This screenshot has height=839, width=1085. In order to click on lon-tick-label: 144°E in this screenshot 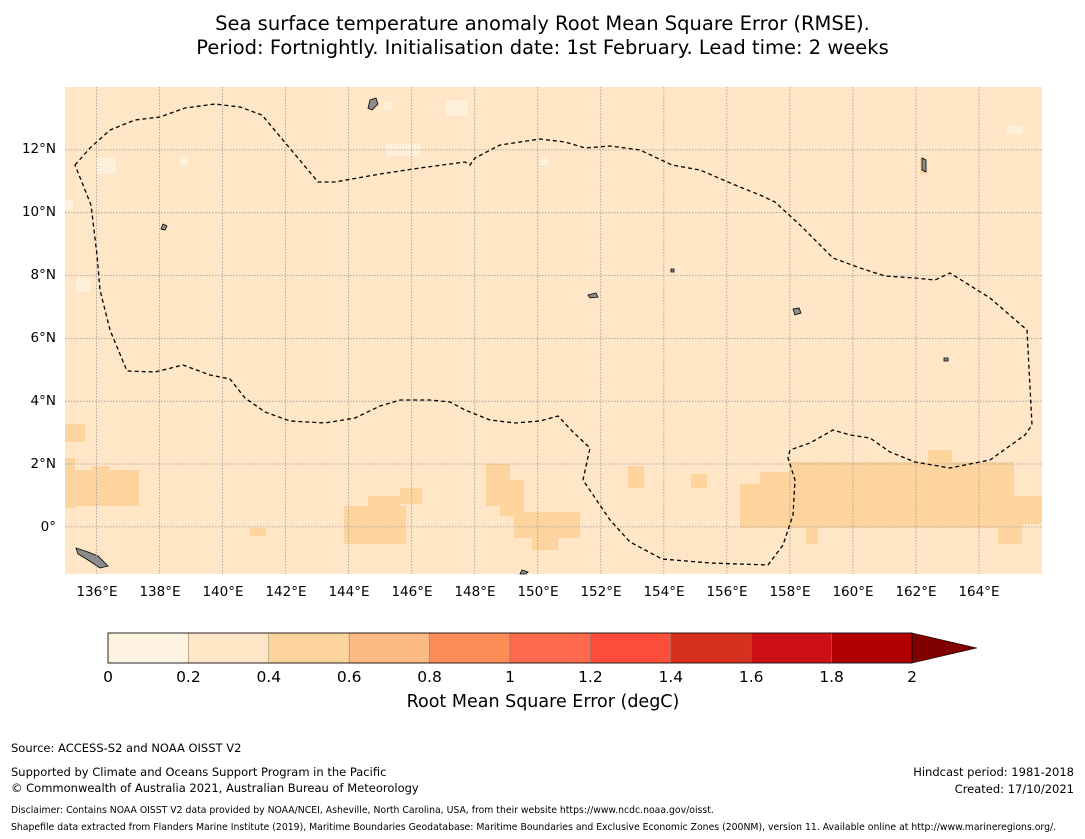, I will do `click(349, 592)`.